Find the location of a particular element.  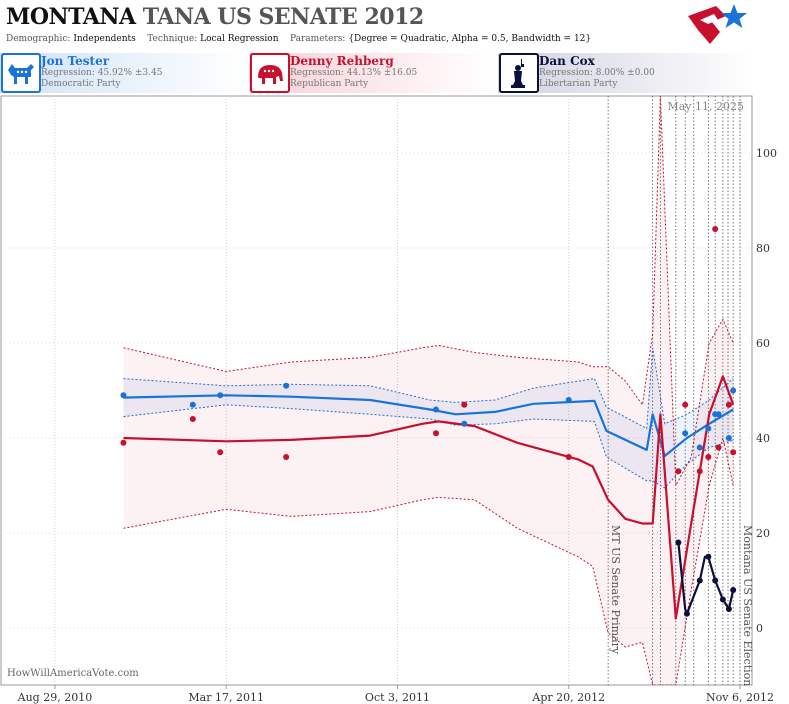

technique-value: Local Regression is located at coordinates (239, 39).